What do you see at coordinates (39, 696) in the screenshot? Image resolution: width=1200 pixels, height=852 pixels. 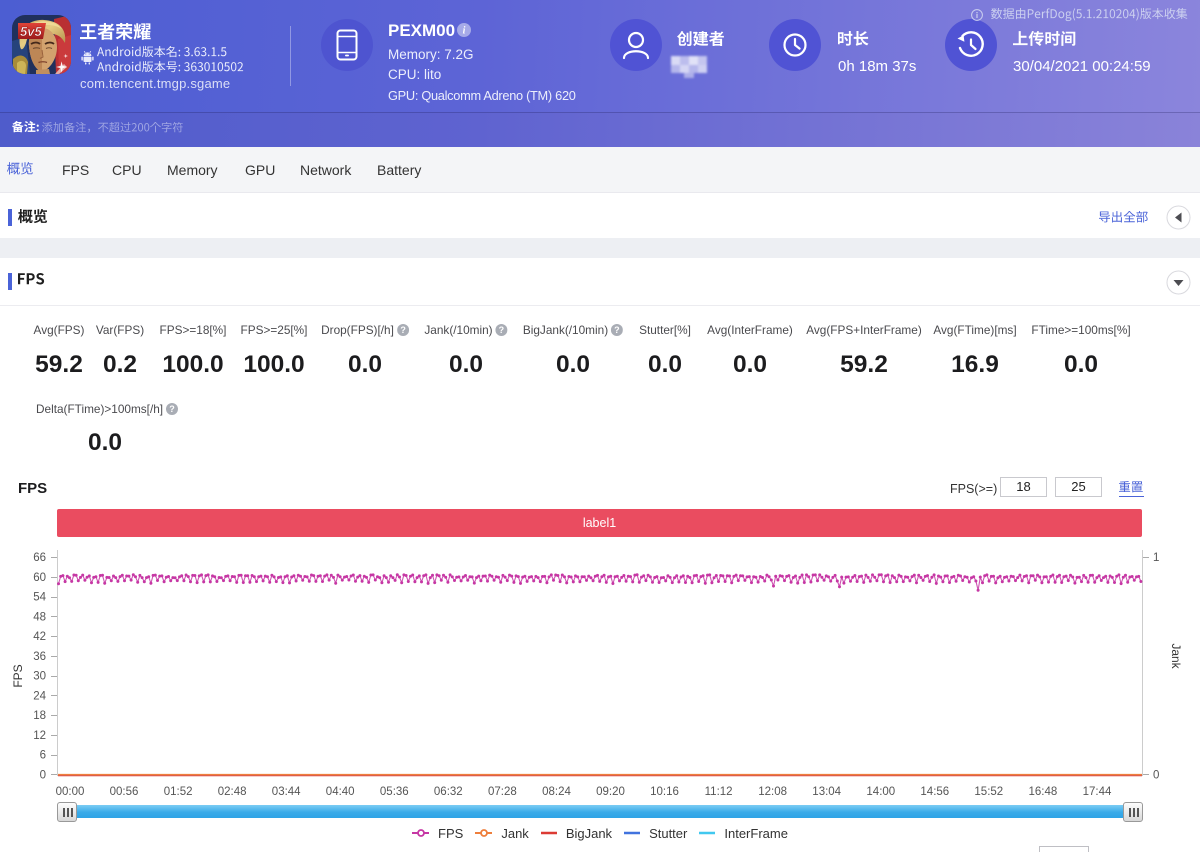 I see `svg-text: 24` at bounding box center [39, 696].